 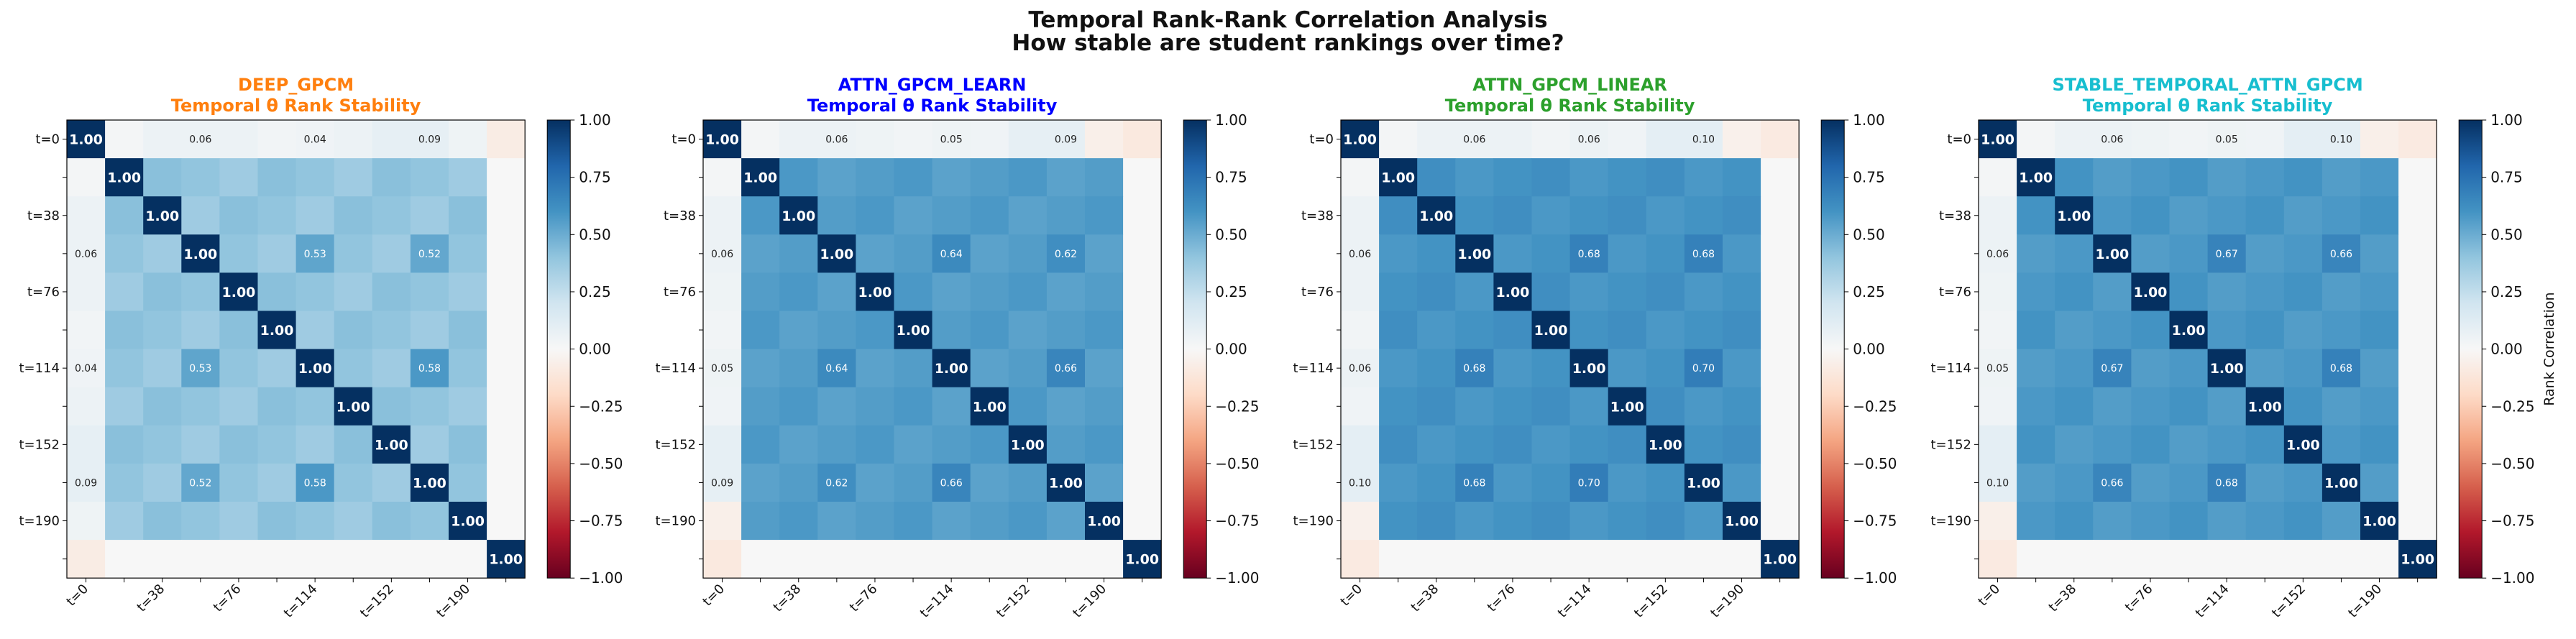 I want to click on y-tick-label: t=38, so click(x=1955, y=216).